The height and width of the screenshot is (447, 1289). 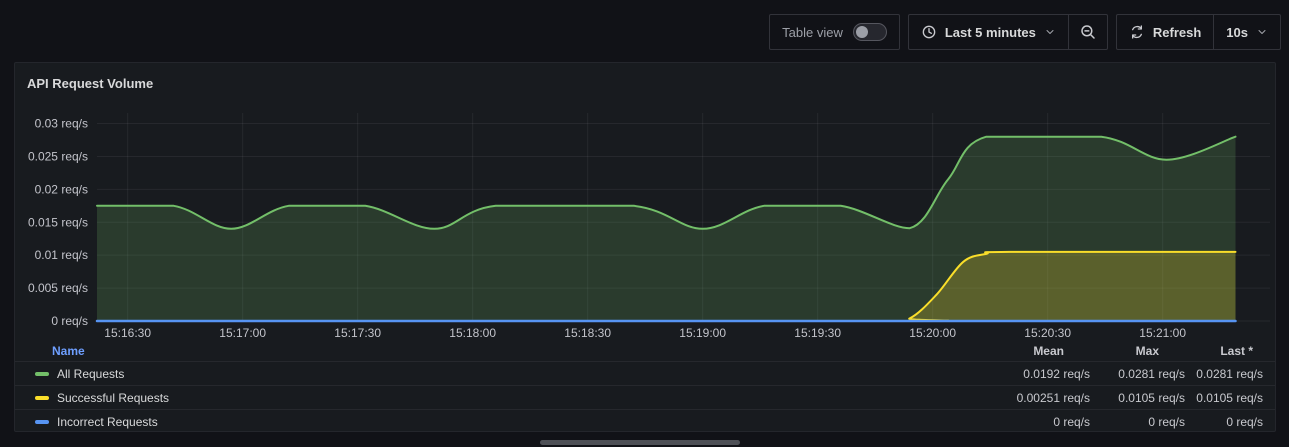 I want to click on legend-mean-value: 0.00251 req/s, so click(x=1053, y=397).